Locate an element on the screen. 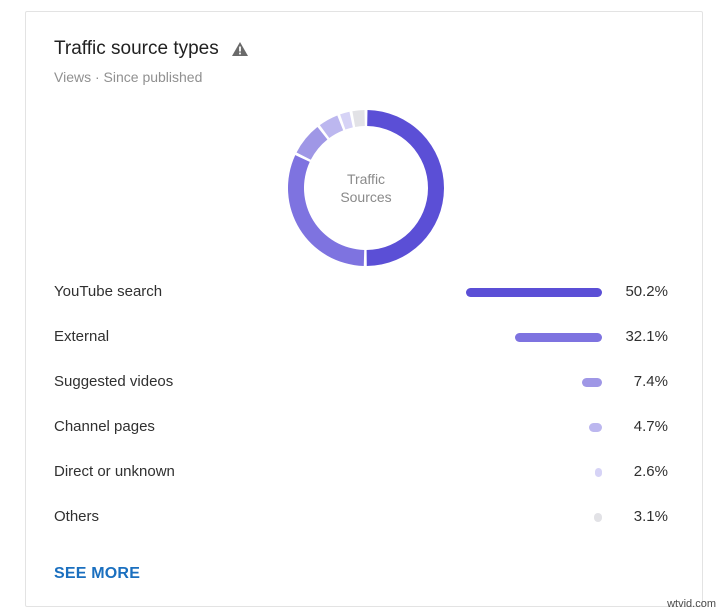  watermark: wtvid.com is located at coordinates (691, 604).